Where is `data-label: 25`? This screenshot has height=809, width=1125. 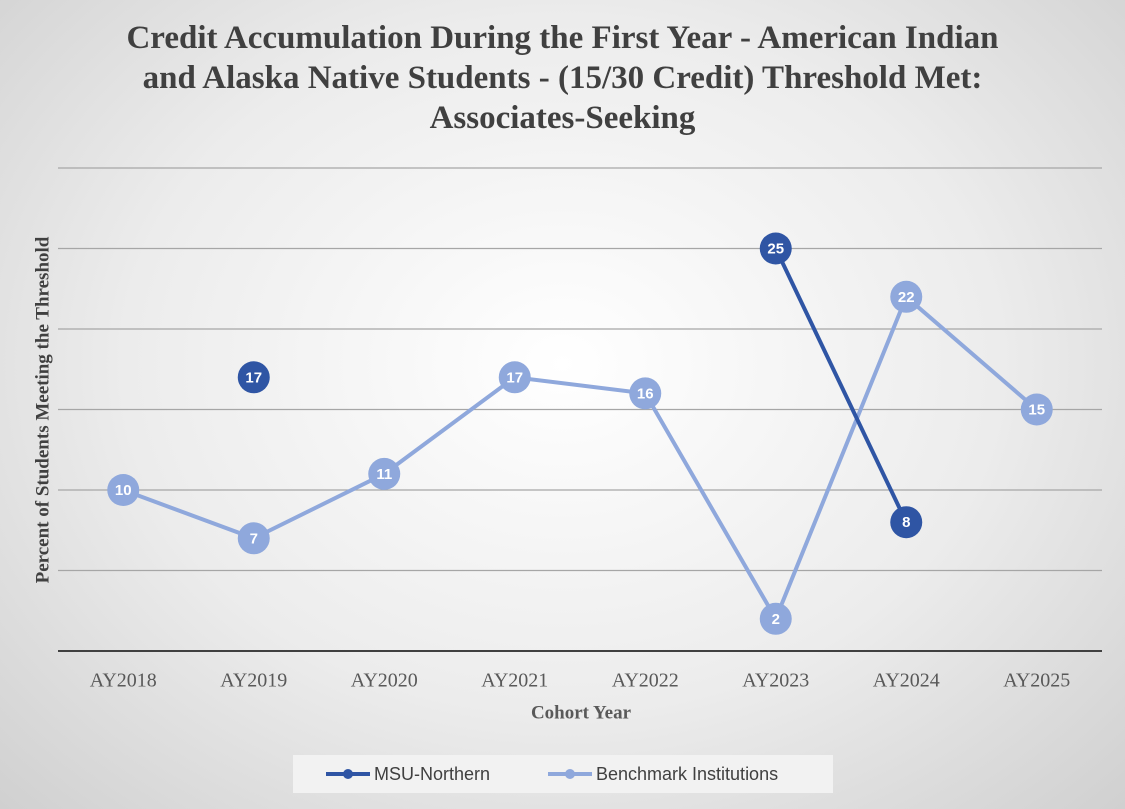
data-label: 25 is located at coordinates (775, 248).